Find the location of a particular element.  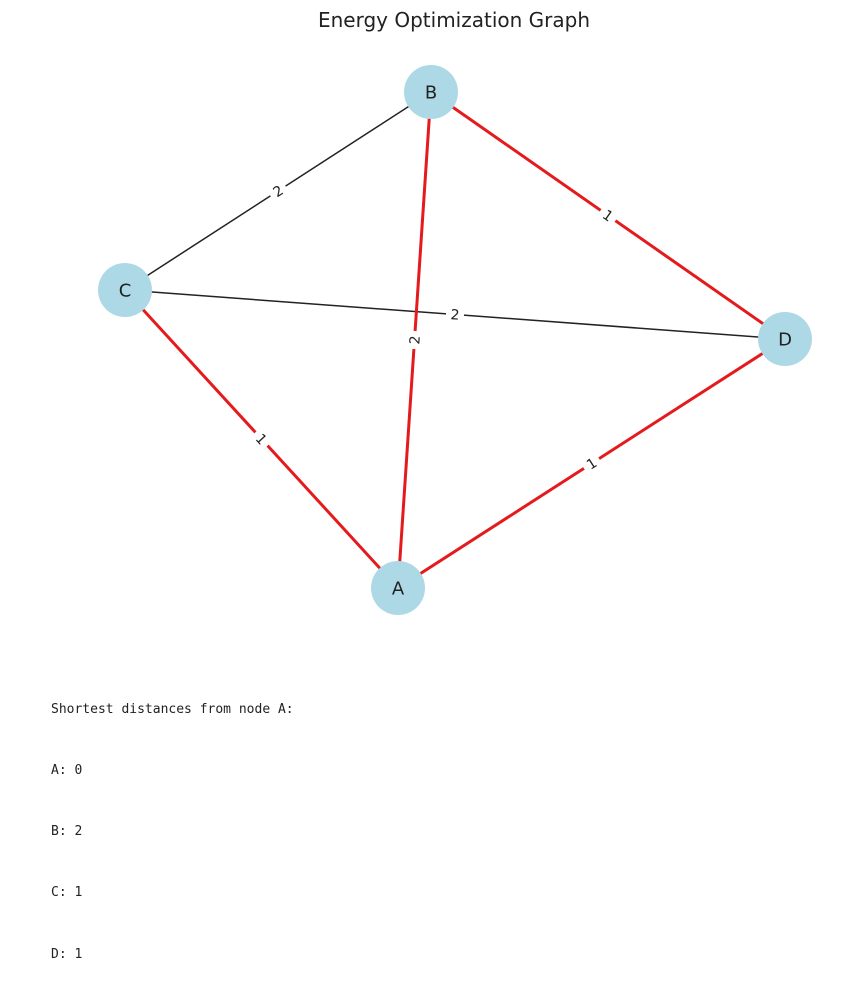

node-d: D is located at coordinates (785, 339).